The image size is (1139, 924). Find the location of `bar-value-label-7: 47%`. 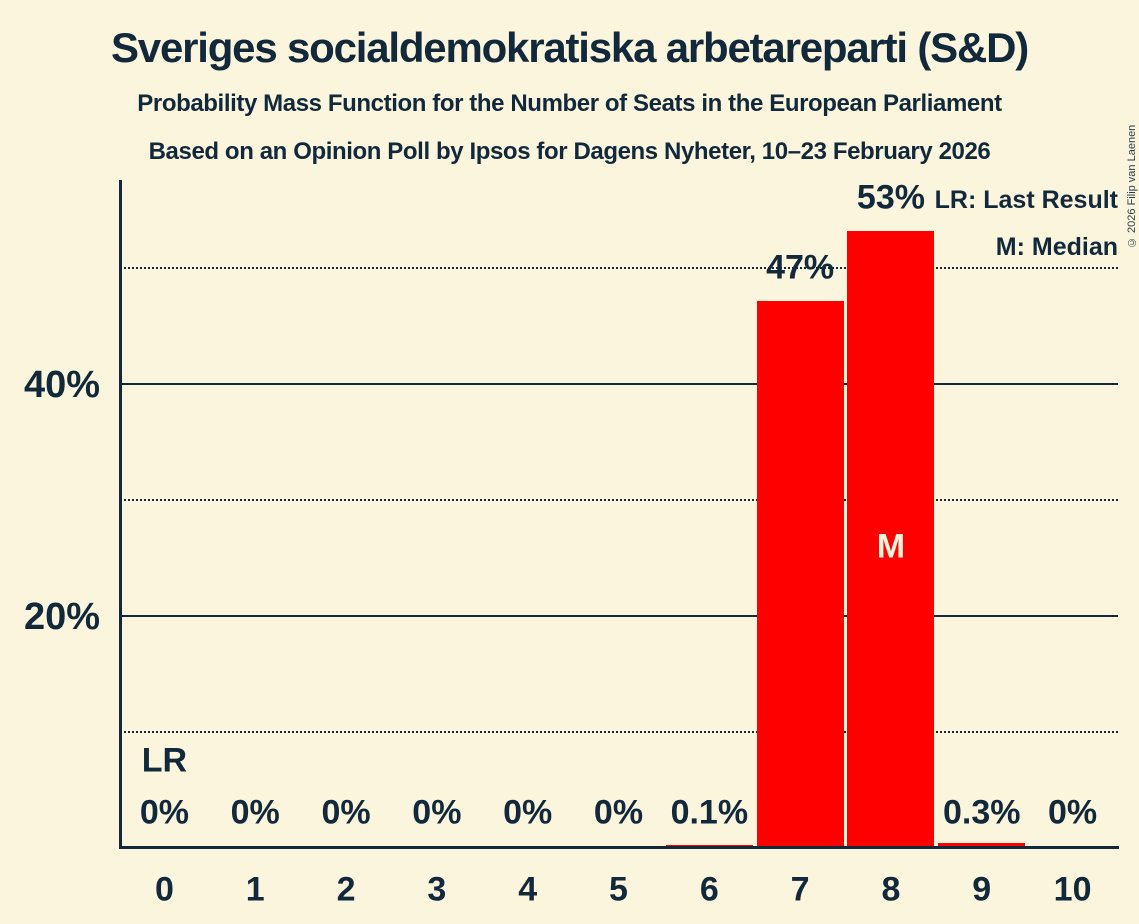

bar-value-label-7: 47% is located at coordinates (800, 267).